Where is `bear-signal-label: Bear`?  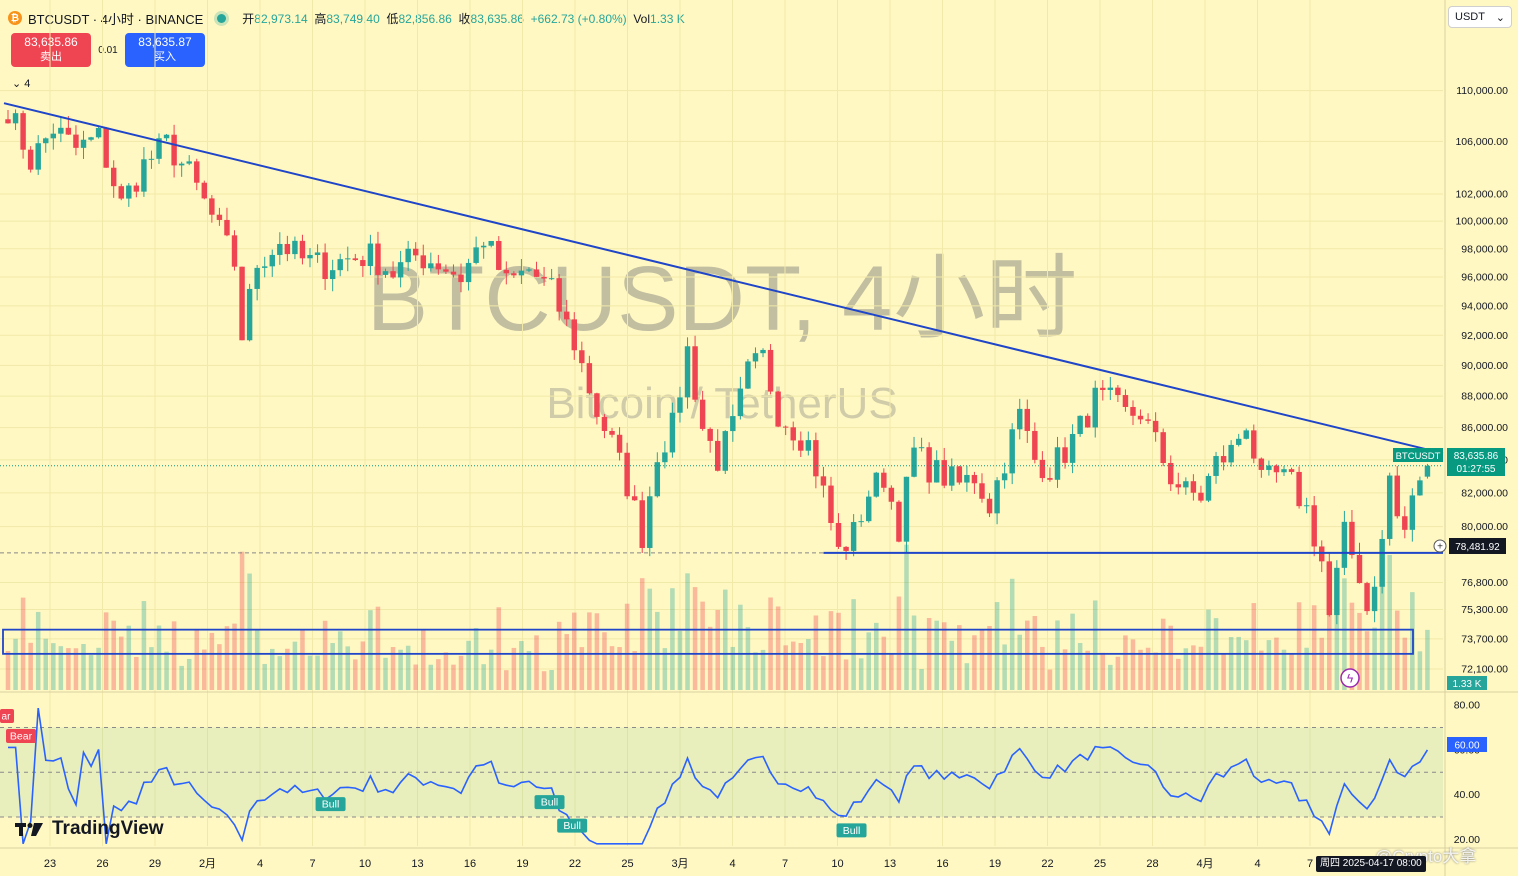 bear-signal-label: Bear is located at coordinates (21, 736).